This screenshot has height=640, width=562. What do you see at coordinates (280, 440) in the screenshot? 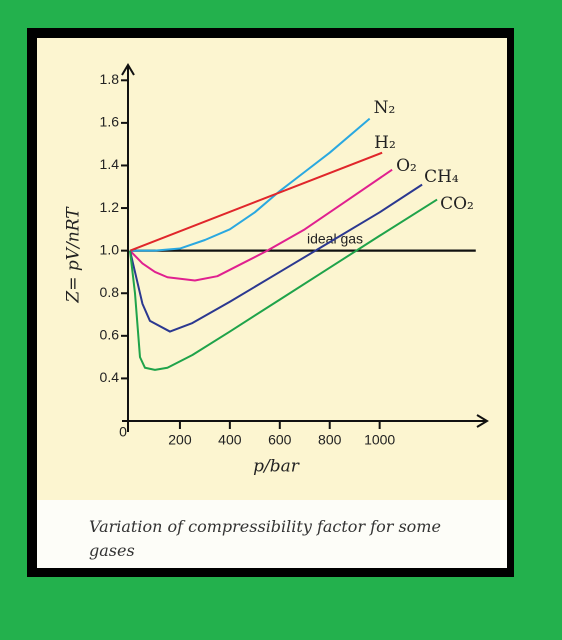
I see `x-tick-label: 600` at bounding box center [280, 440].